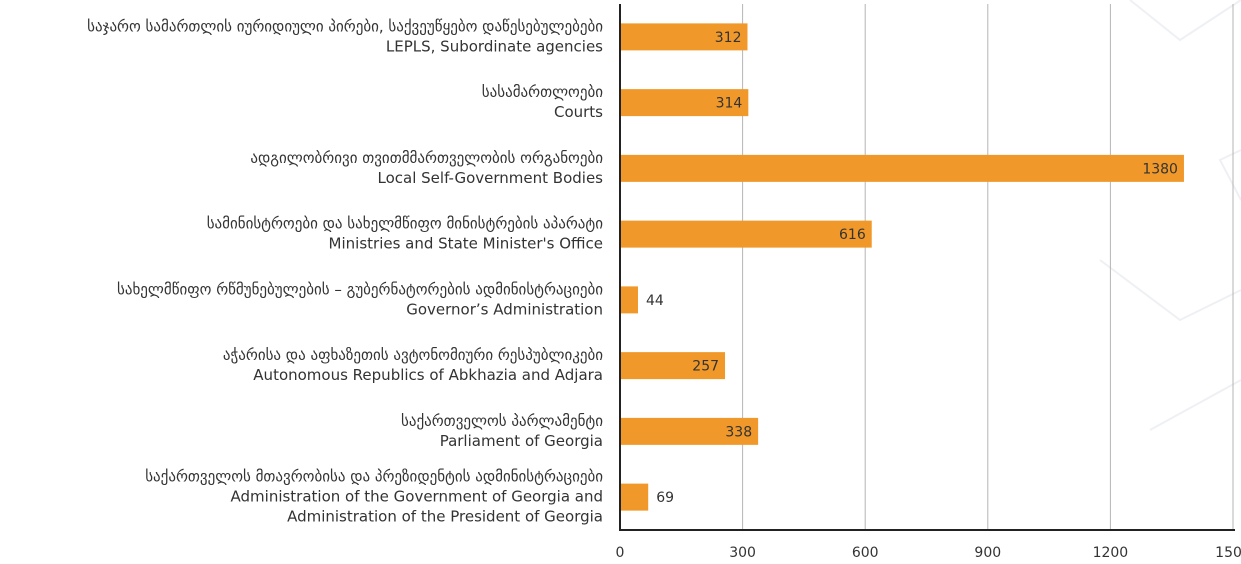 The height and width of the screenshot is (564, 1241). Describe the element at coordinates (742, 553) in the screenshot. I see `x-tick-label: 300` at that location.